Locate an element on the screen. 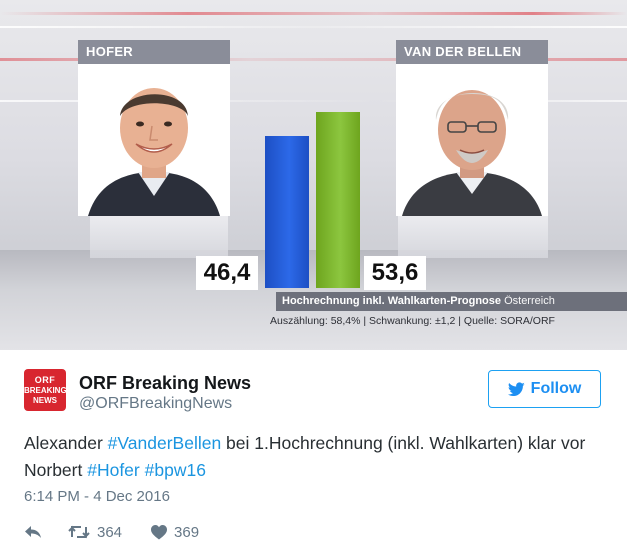  caption-title: Hochrechnung inkl. Wahlkarten-Prognose is located at coordinates (392, 301).